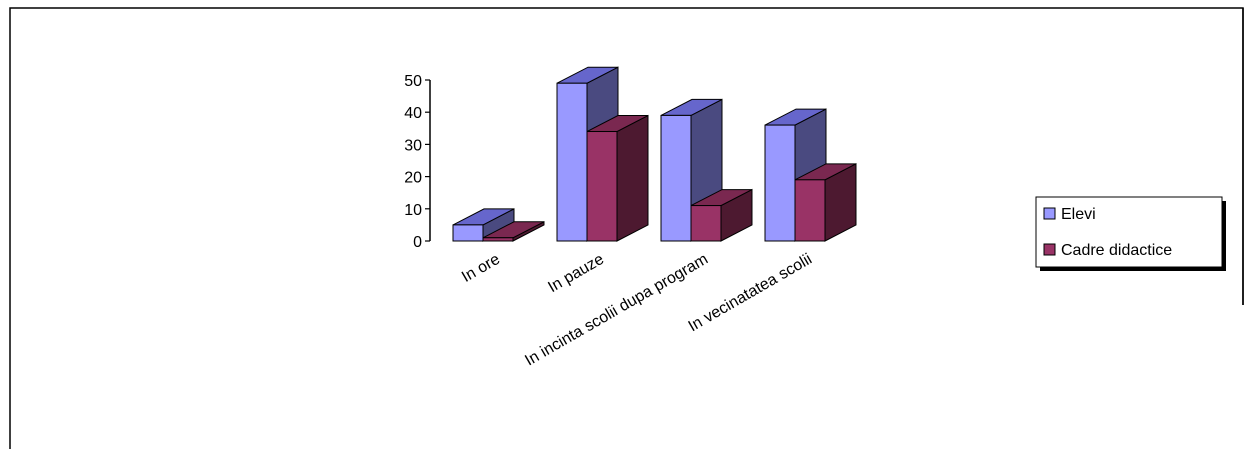  I want to click on y-tick-label: 20, so click(413, 178).